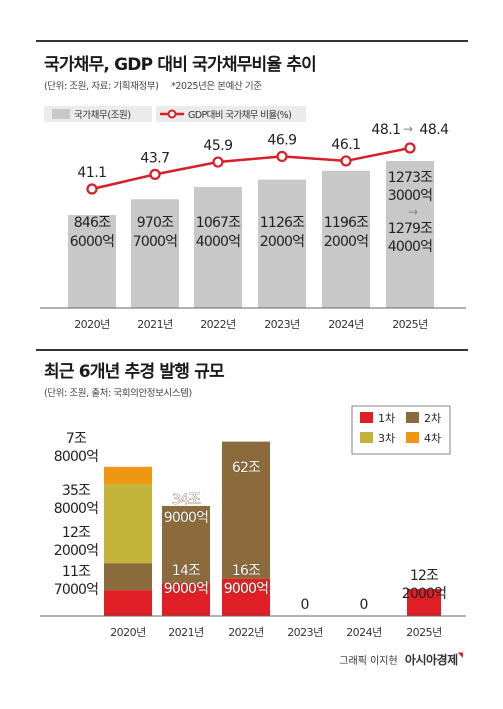 The width and height of the screenshot is (503, 709). I want to click on debt-value-label: 970조, so click(155, 223).